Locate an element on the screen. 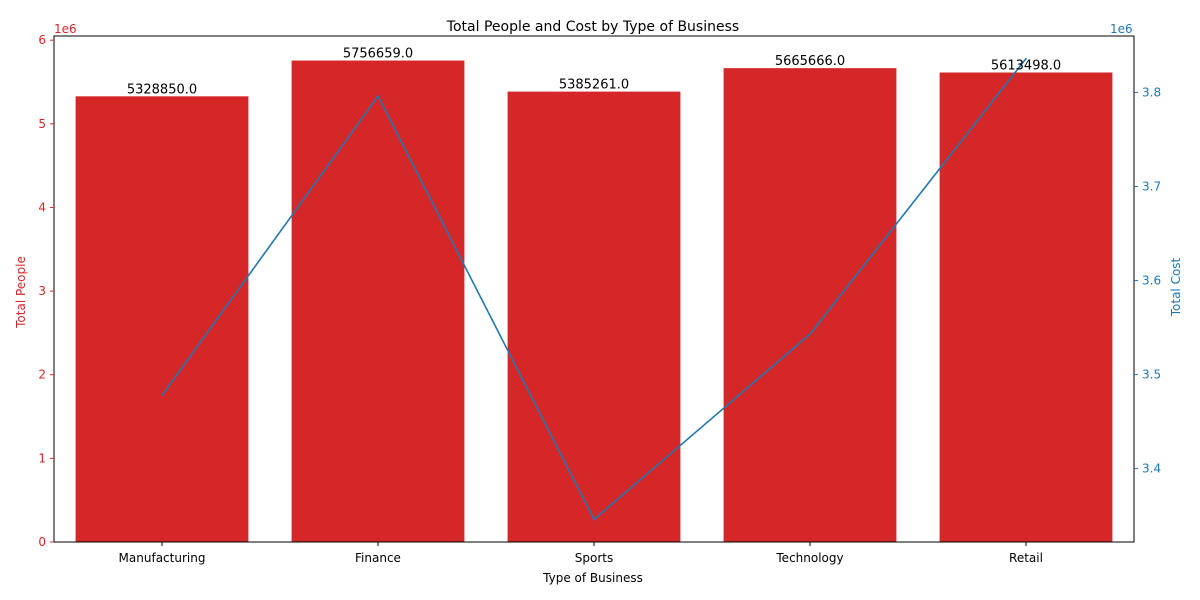 This screenshot has width=1200, height=600. bar-sports is located at coordinates (594, 317).